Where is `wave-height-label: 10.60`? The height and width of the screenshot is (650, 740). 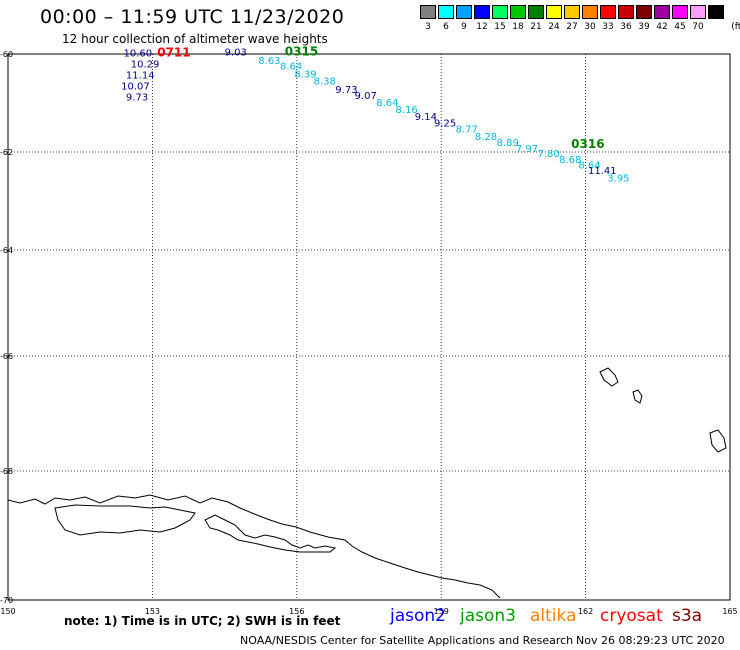 wave-height-label: 10.60 is located at coordinates (138, 53).